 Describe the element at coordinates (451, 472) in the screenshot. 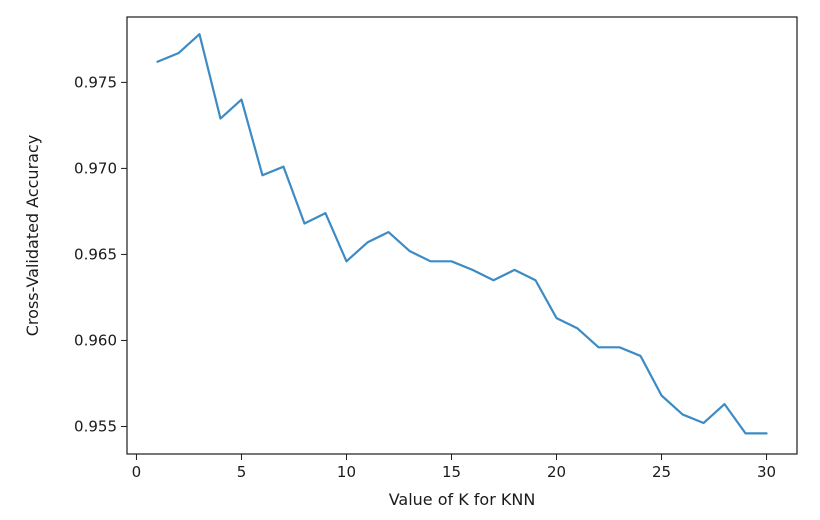

I see `x-tick-label: 15` at that location.